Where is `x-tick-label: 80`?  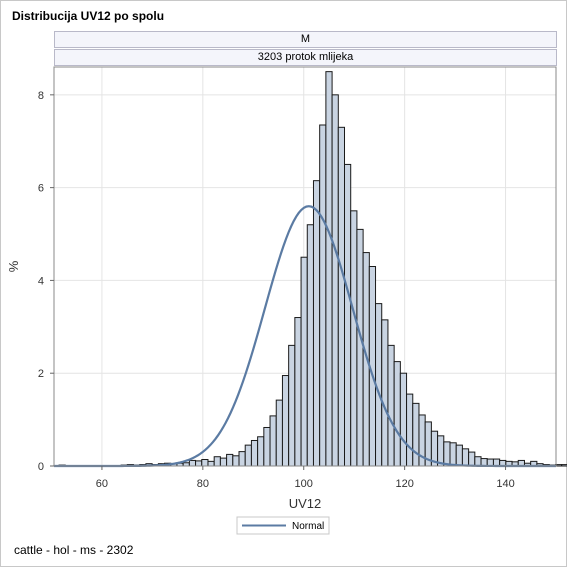 x-tick-label: 80 is located at coordinates (203, 484).